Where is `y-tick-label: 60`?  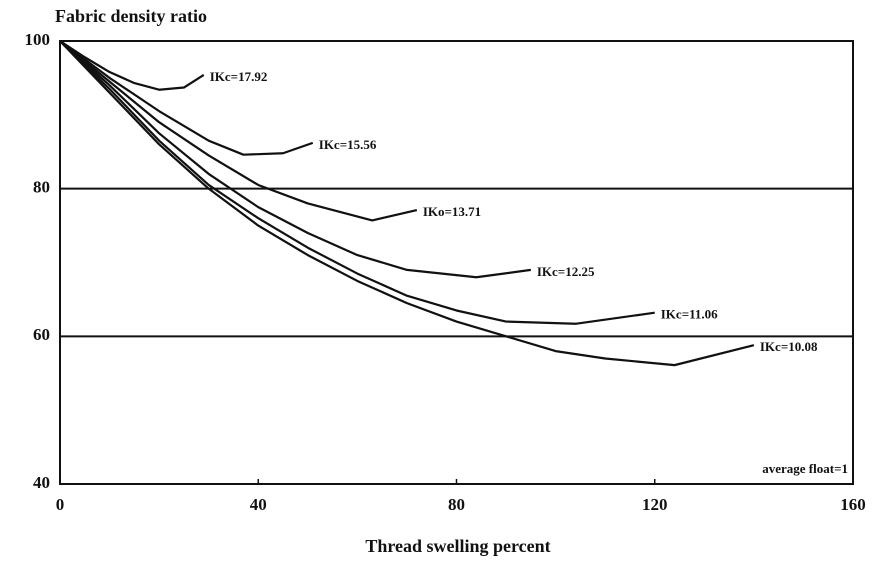 y-tick-label: 60 is located at coordinates (41, 334).